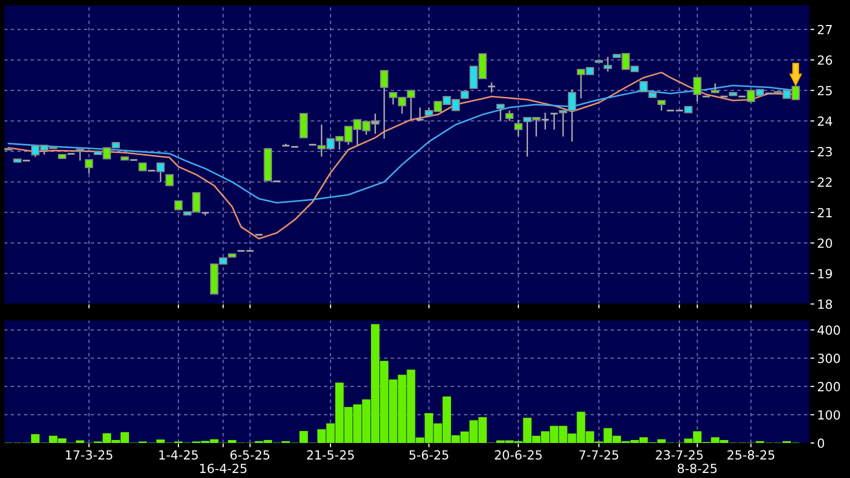 Image resolution: width=850 pixels, height=478 pixels. Describe the element at coordinates (825, 29) in the screenshot. I see `y-tick-label: 27` at that location.